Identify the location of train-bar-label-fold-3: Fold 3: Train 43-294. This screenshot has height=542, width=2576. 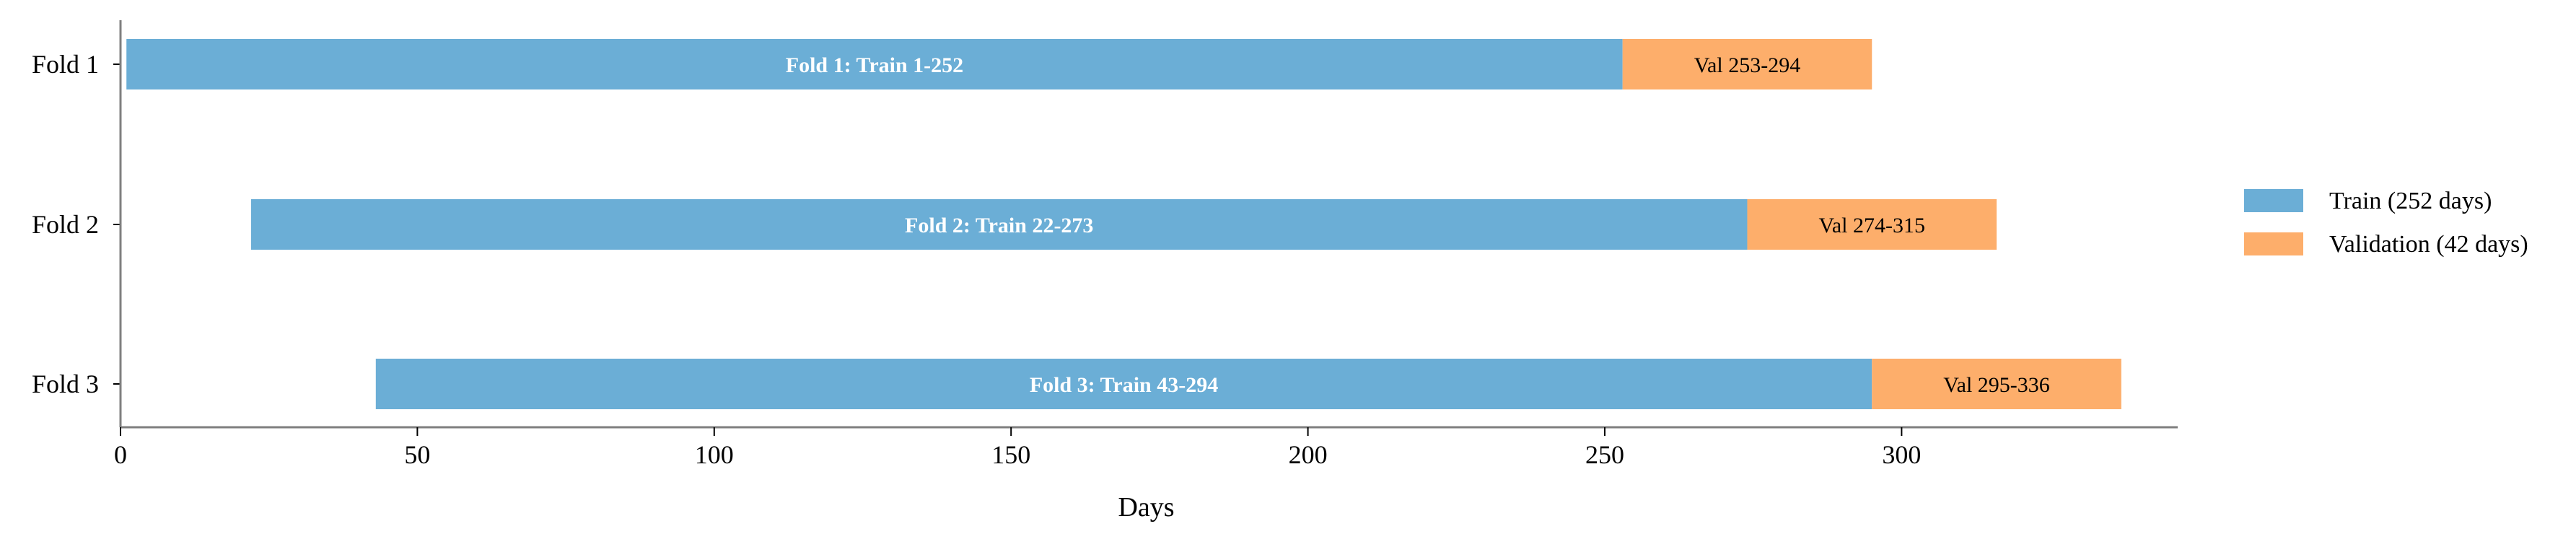
(1124, 385).